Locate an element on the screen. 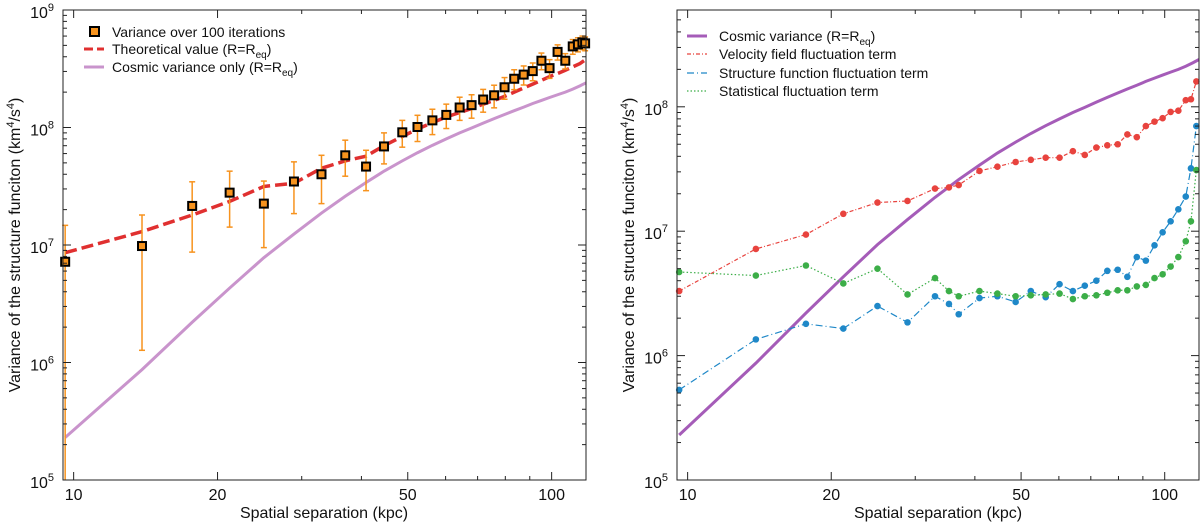  left-ytick-label: 10⁷ is located at coordinates (42, 247).